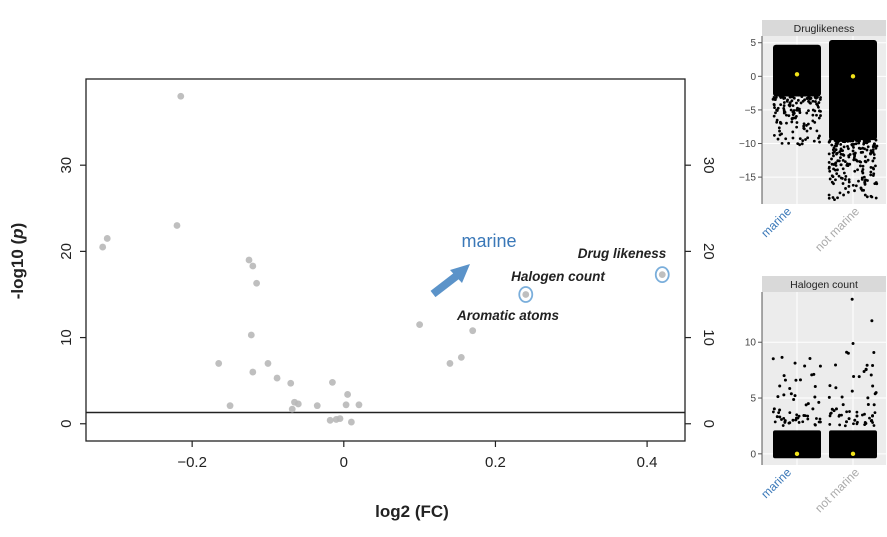  I want to click on jitter-points, so click(825, 121).